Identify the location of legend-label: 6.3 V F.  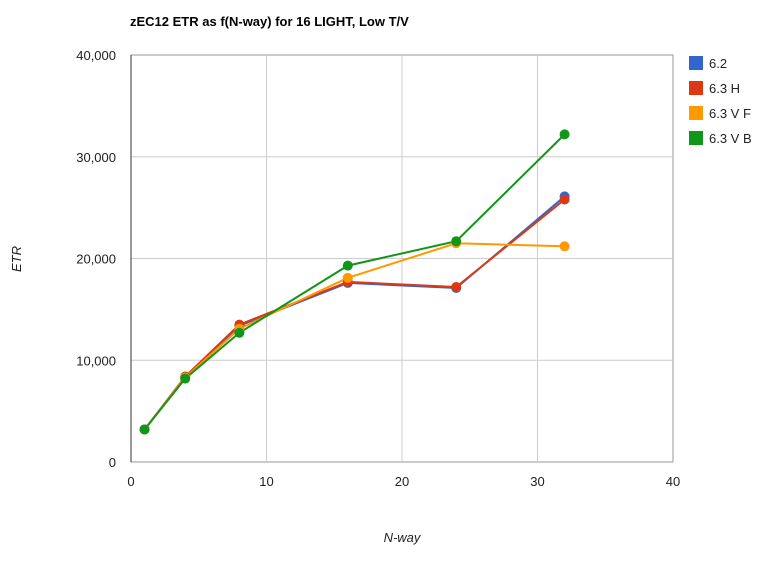
(730, 113).